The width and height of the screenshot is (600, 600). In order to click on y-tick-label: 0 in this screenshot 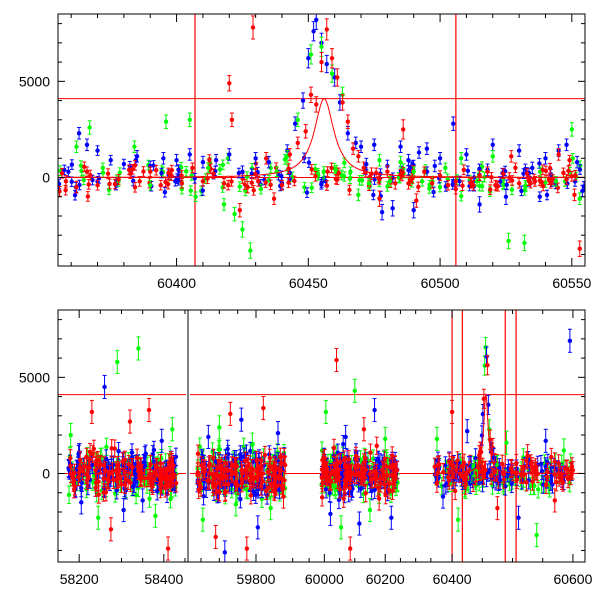, I will do `click(46, 178)`.